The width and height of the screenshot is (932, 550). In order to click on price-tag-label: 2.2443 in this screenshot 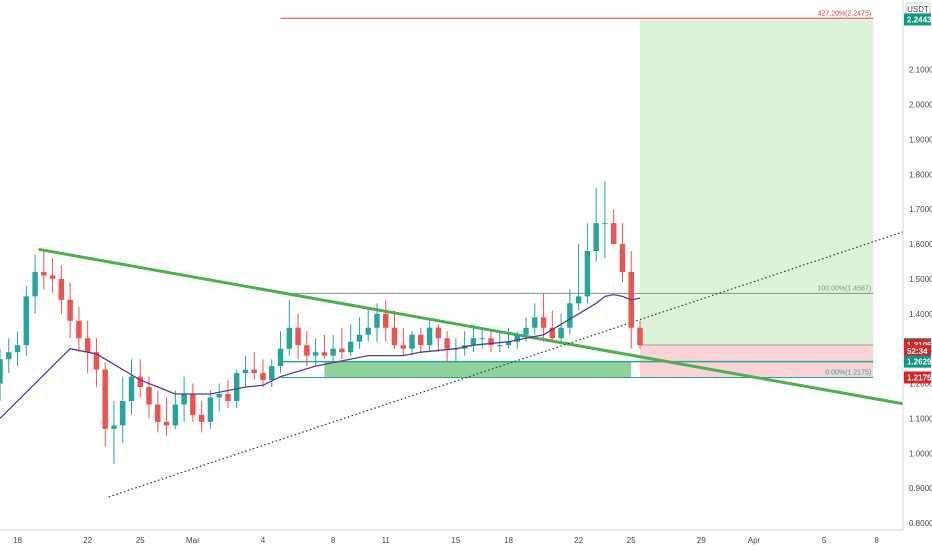, I will do `click(919, 19)`.